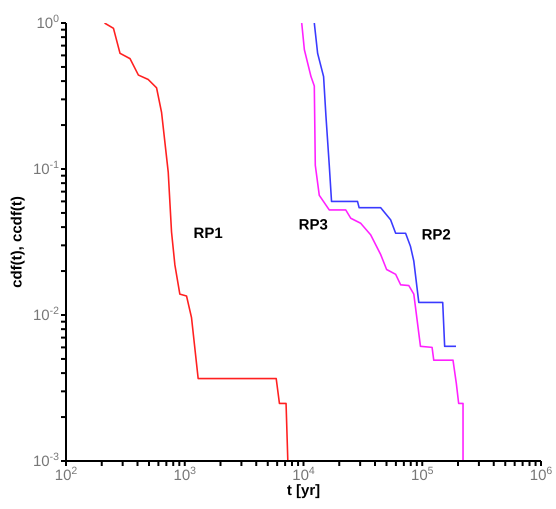 This screenshot has height=509, width=556. I want to click on y-tick-label: 10$^{0}$, so click(48, 22).